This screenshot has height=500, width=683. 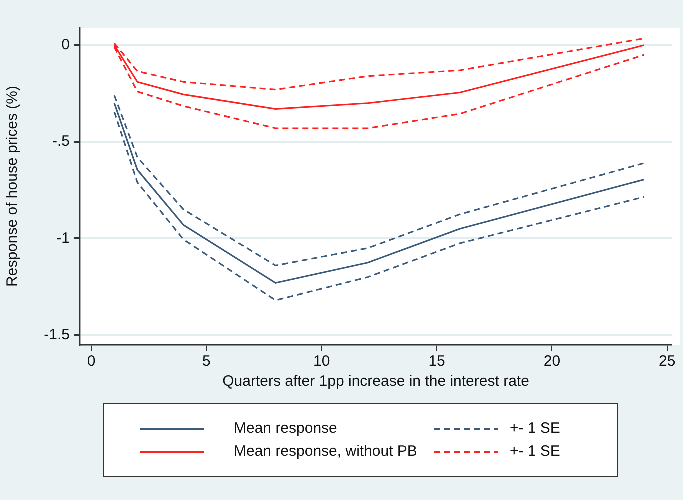 What do you see at coordinates (57, 335) in the screenshot?
I see `y-tick-label: -1.5` at bounding box center [57, 335].